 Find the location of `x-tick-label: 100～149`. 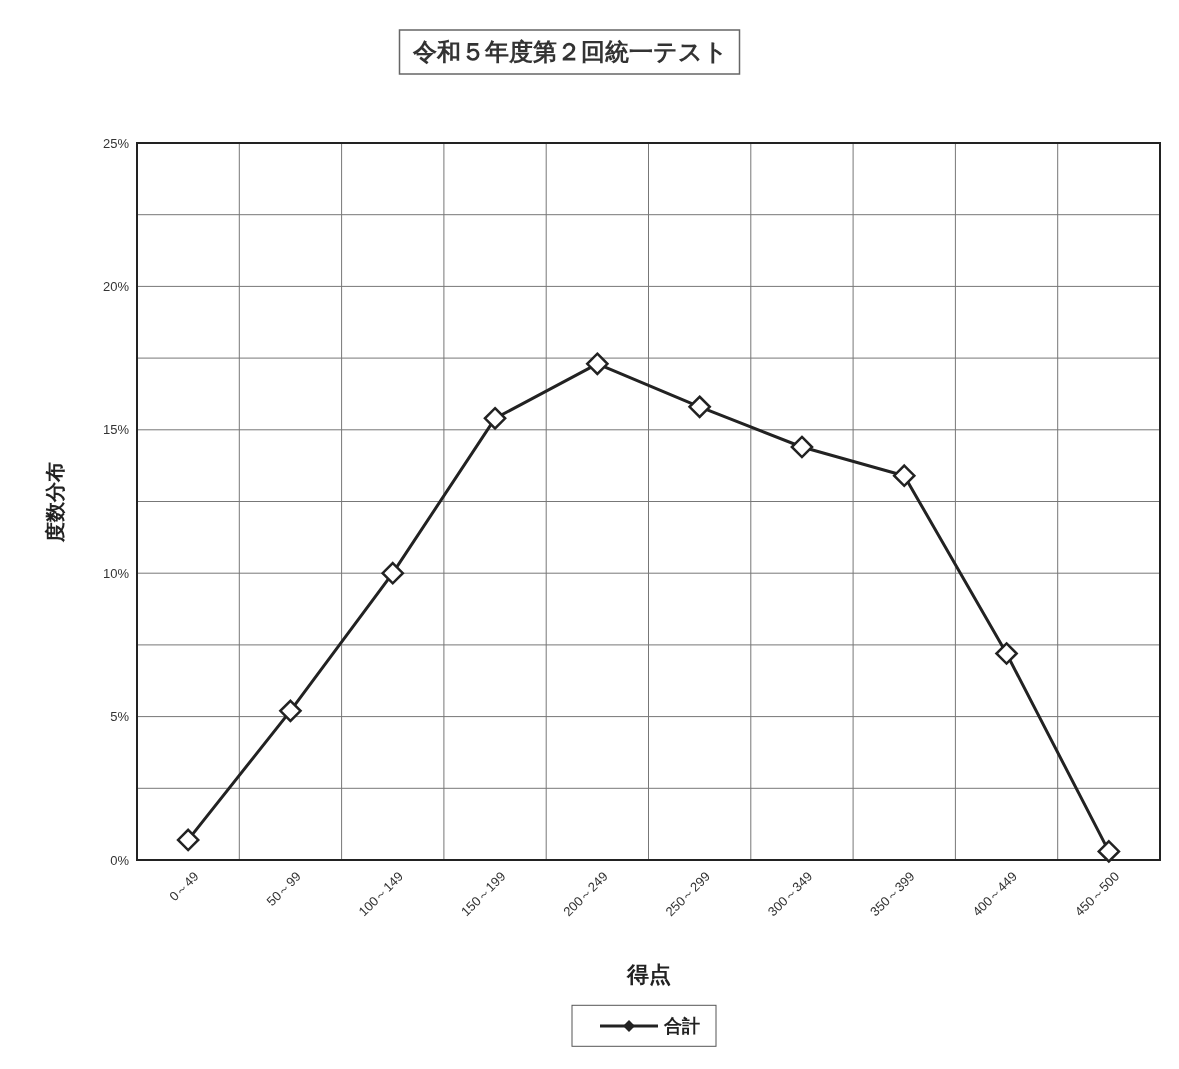

x-tick-label: 100～149 is located at coordinates (381, 894).